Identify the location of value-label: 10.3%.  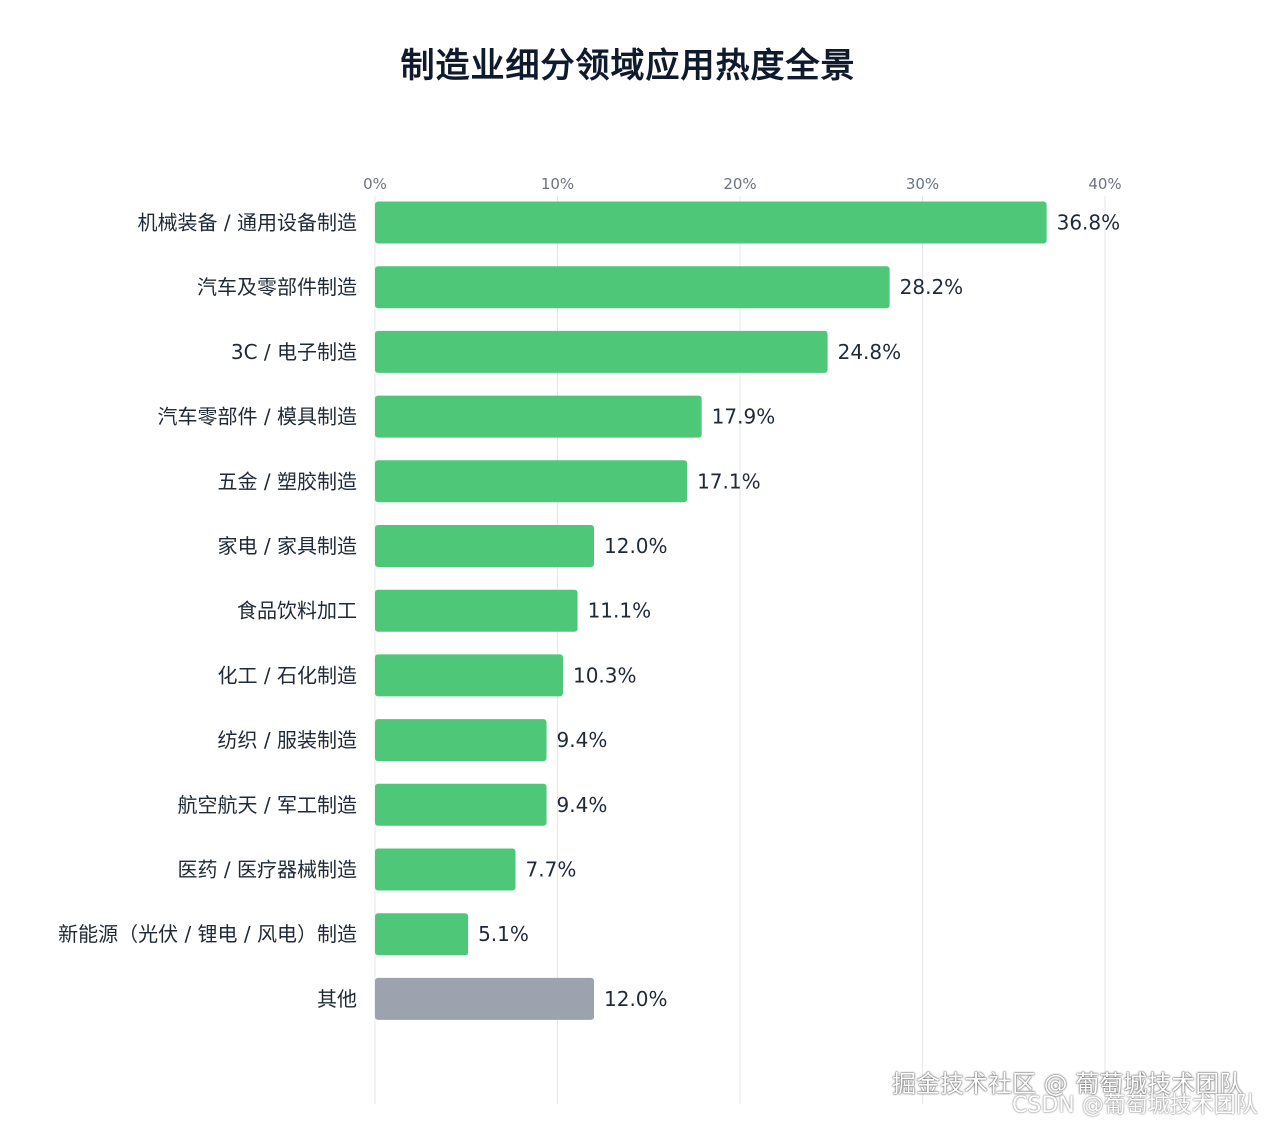
(605, 675).